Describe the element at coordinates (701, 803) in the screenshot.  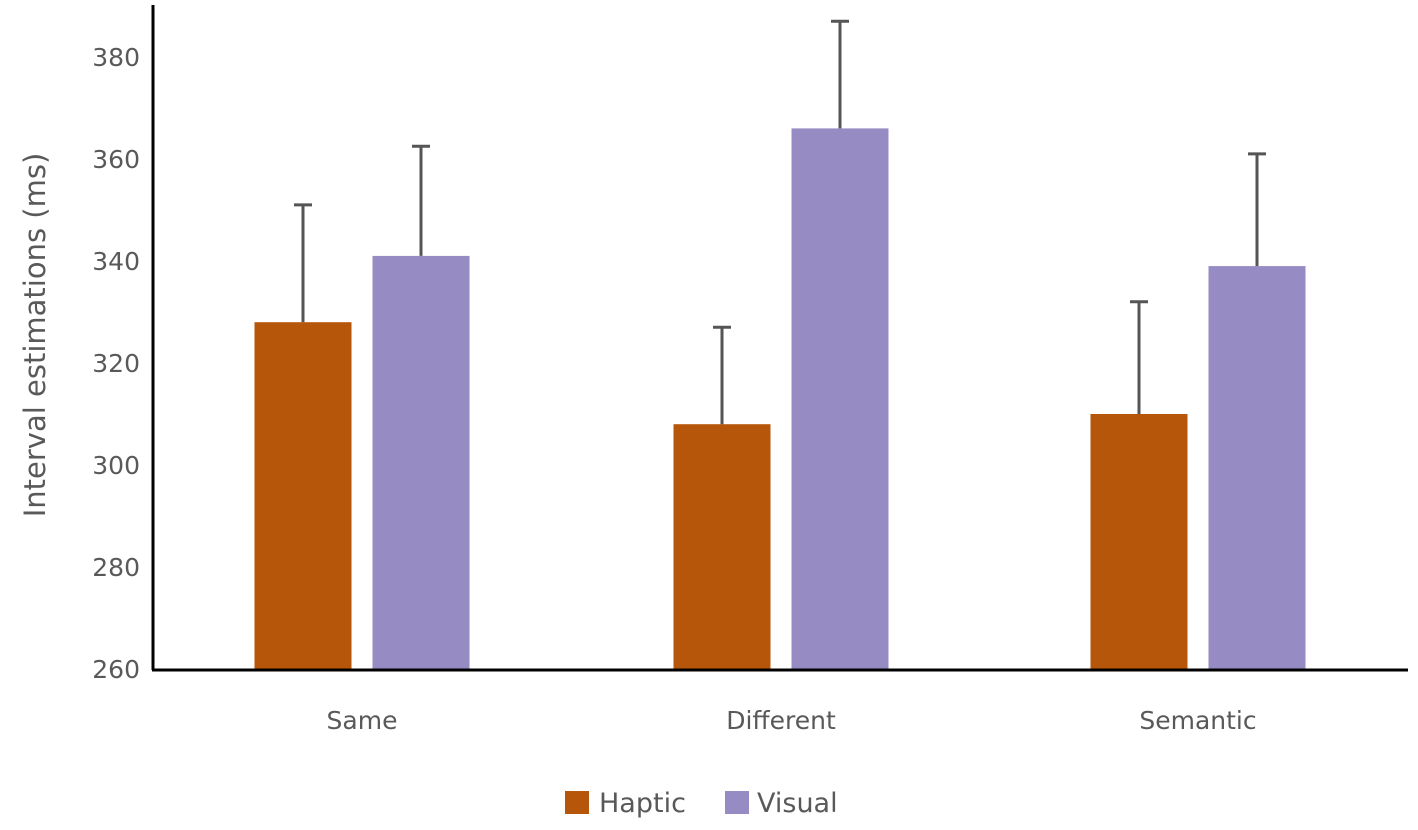
I see `legend: Haptic Visual` at that location.